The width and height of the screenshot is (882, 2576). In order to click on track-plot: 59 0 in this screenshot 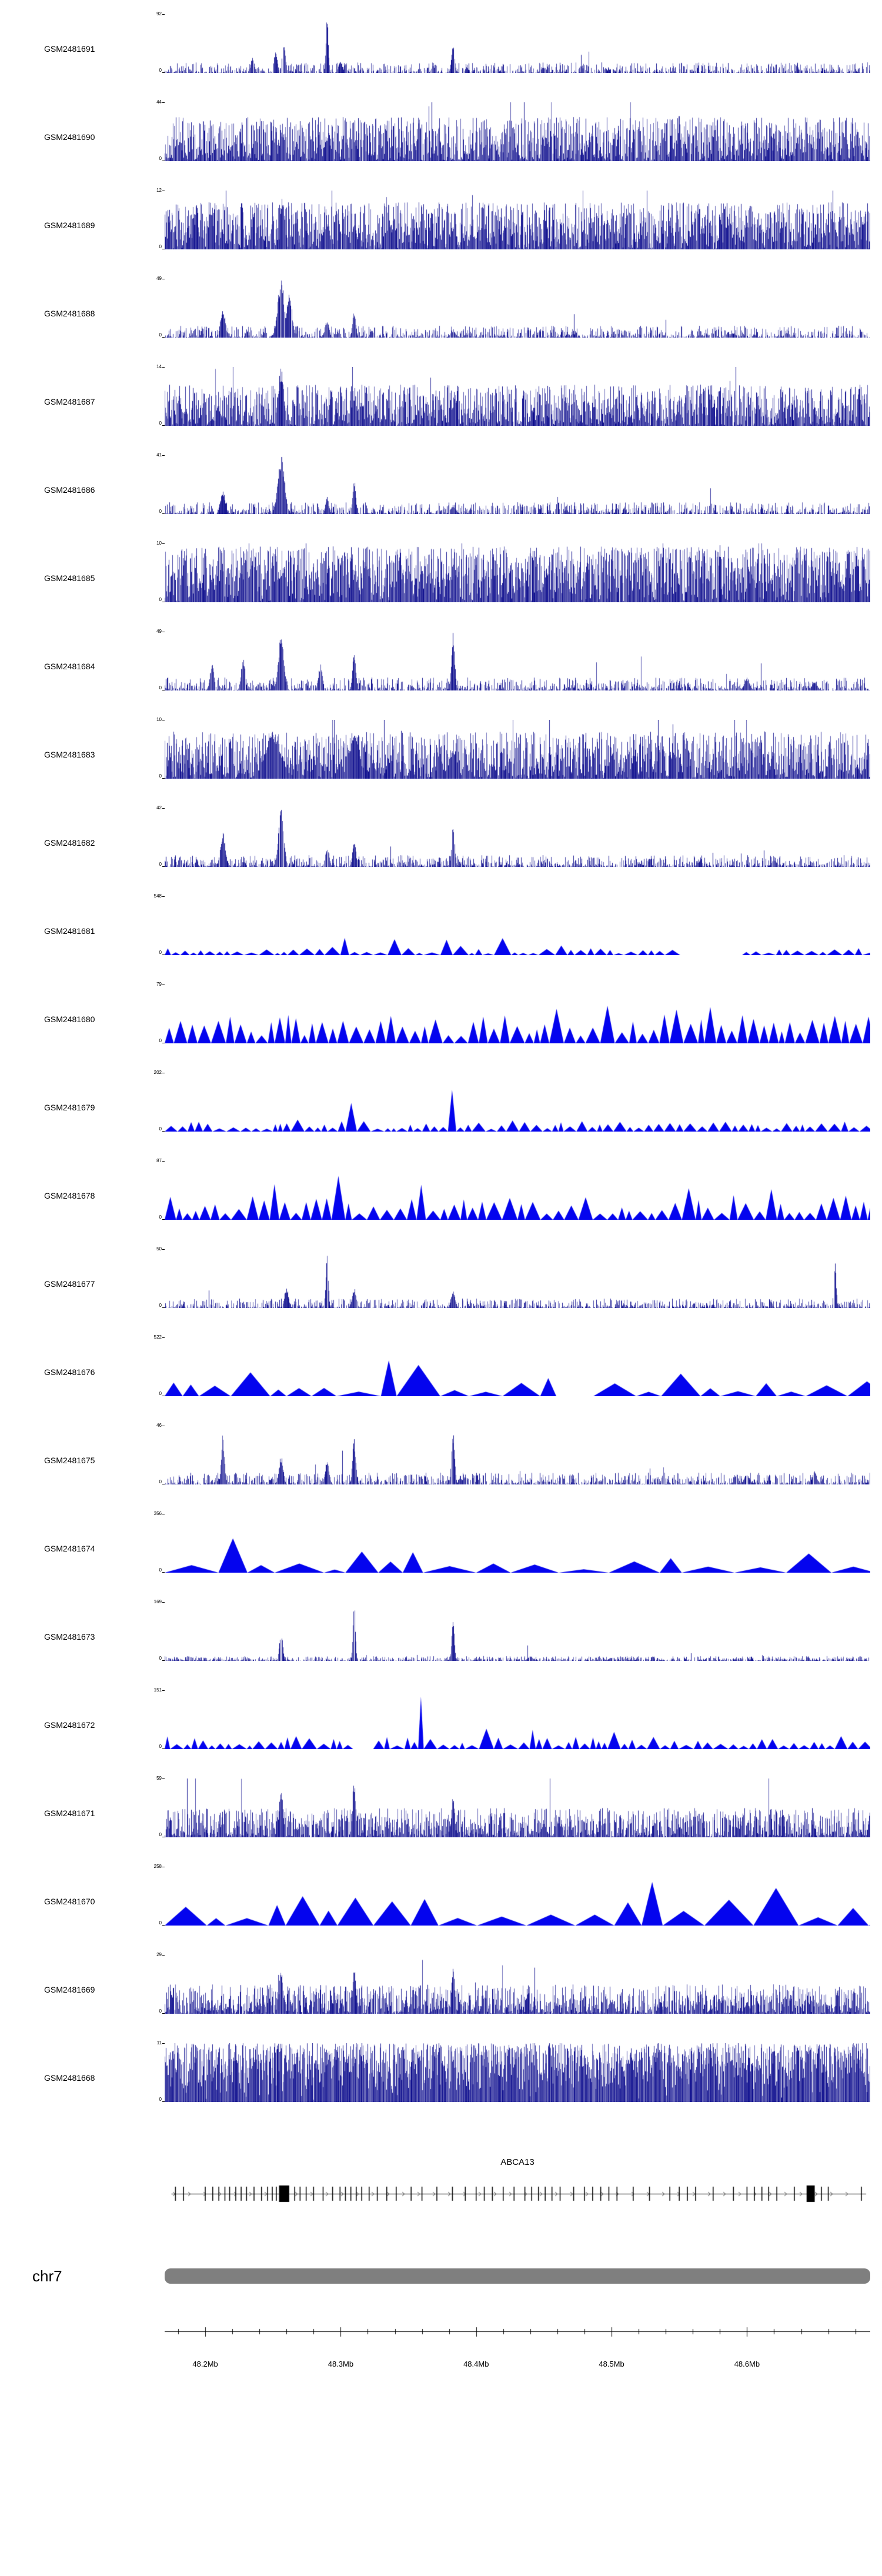, I will do `click(513, 1813)`.